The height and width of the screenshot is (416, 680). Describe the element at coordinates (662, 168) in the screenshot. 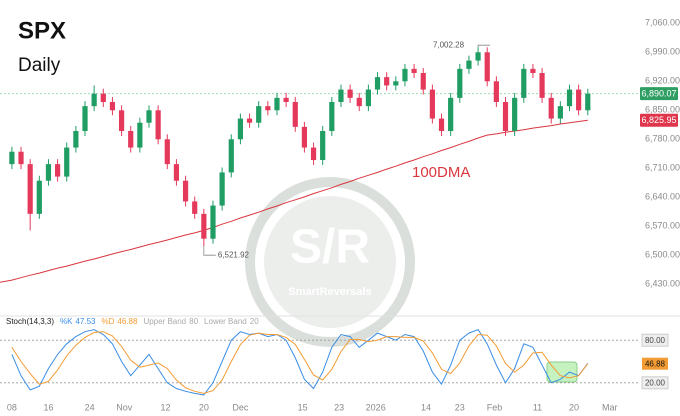

I see `y-tick-label: 6,710.00` at that location.